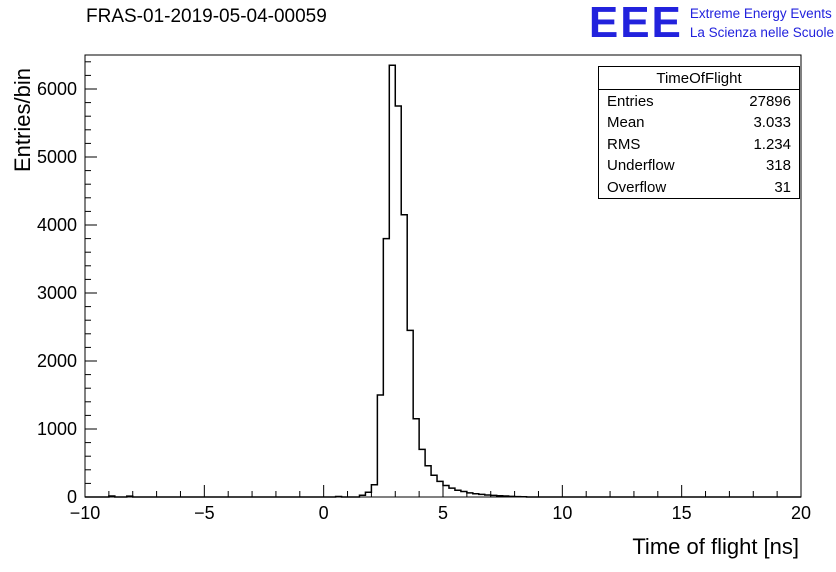  I want to click on x-tick-label: −10, so click(85, 513).